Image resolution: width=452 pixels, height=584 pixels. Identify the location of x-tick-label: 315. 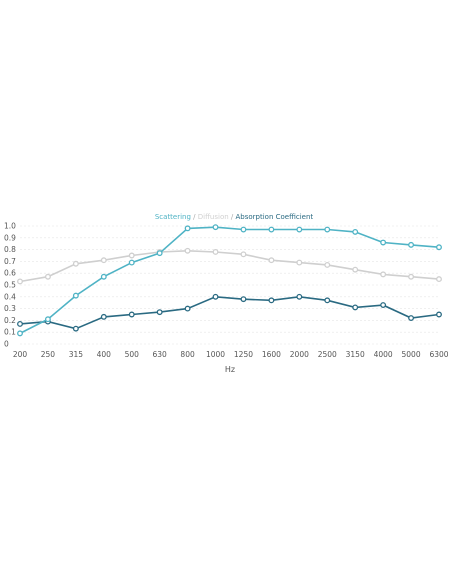
(76, 354).